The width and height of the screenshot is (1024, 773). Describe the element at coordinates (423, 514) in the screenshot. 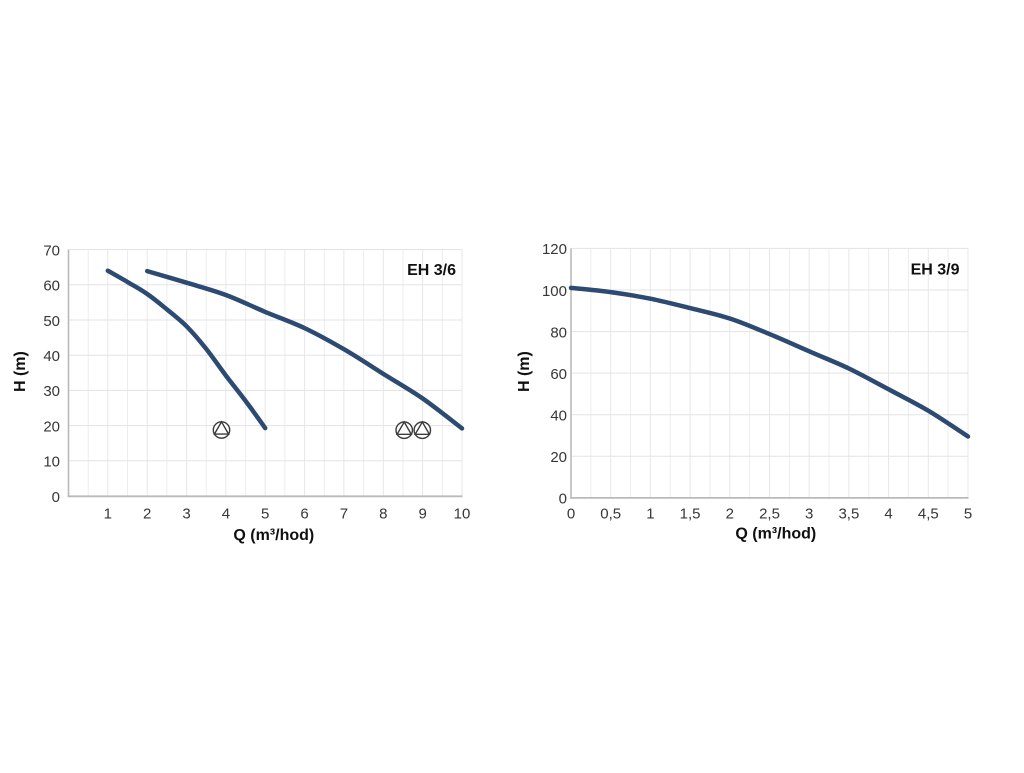

I see `svg-text: 9` at that location.